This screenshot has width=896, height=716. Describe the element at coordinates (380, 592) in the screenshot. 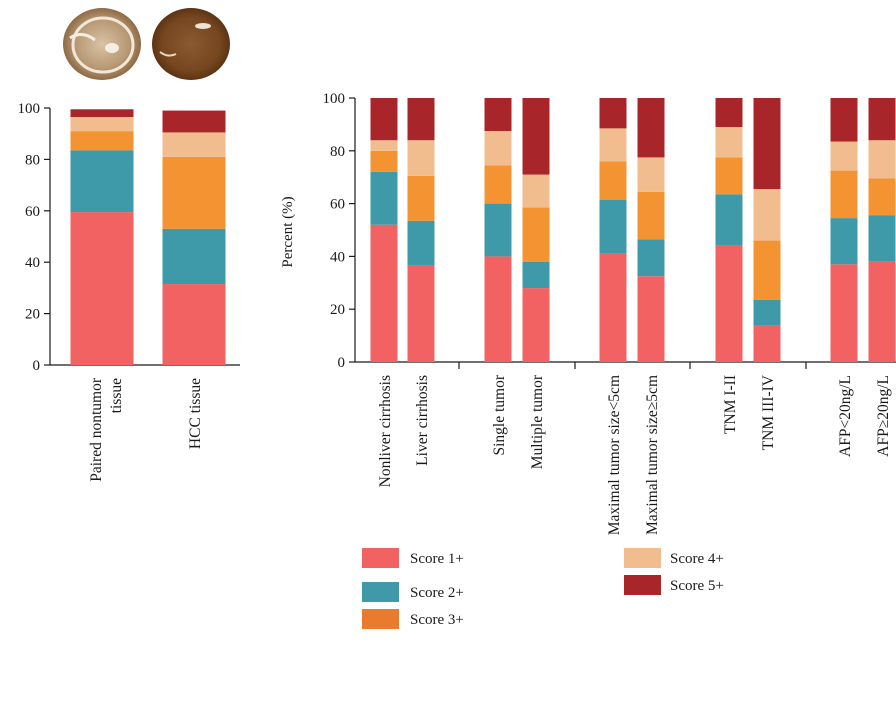

I see `legend-swatch-score2` at that location.